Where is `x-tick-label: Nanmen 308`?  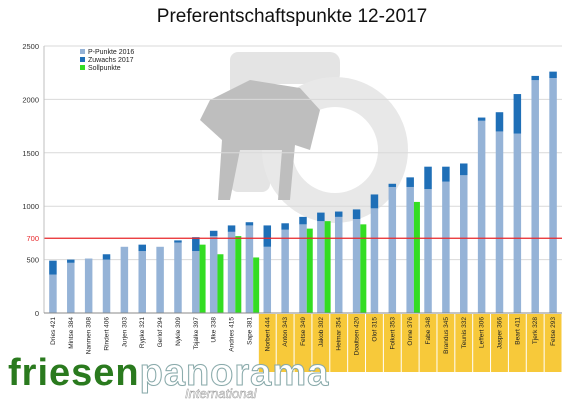 x-tick-label: Nanmen 308 is located at coordinates (89, 336).